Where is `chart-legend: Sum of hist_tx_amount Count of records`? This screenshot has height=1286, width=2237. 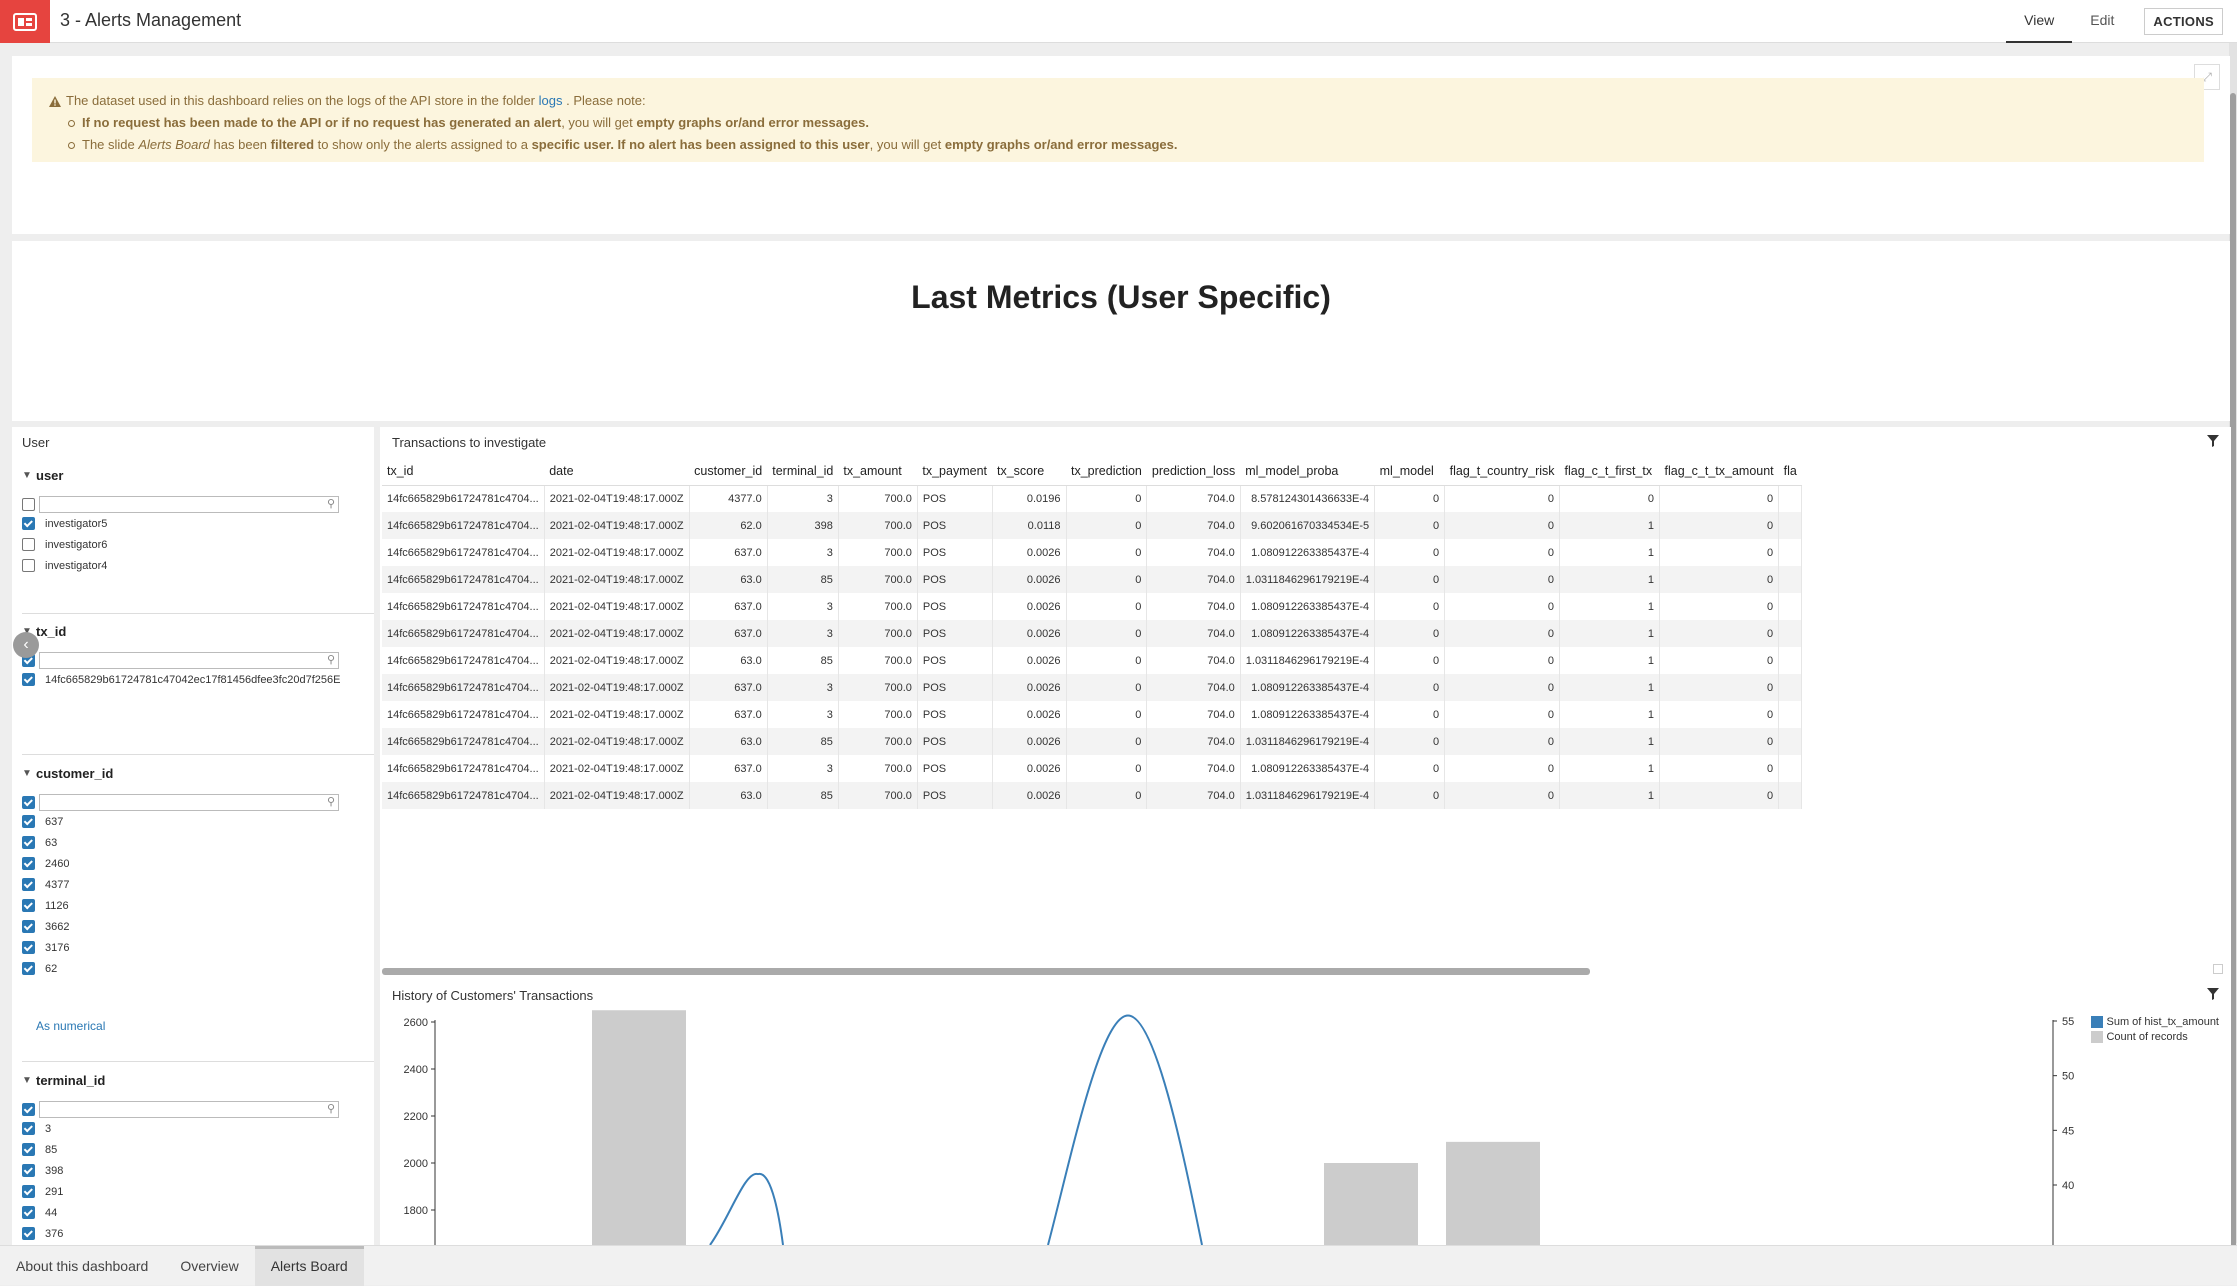 chart-legend: Sum of hist_tx_amount Count of records is located at coordinates (2155, 1029).